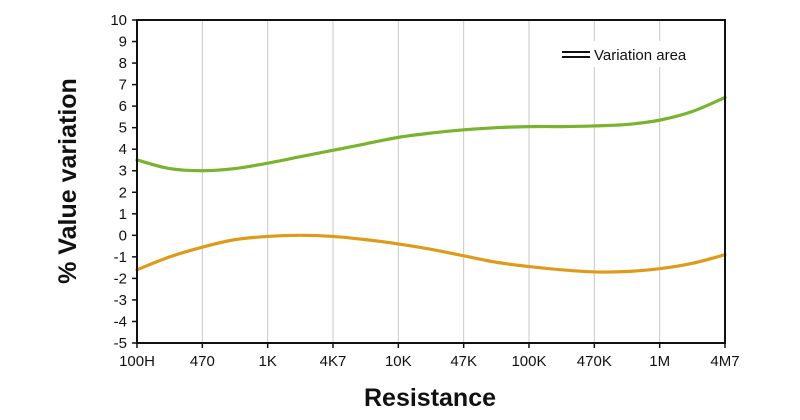 The image size is (800, 420). What do you see at coordinates (431, 253) in the screenshot?
I see `series-line-lower` at bounding box center [431, 253].